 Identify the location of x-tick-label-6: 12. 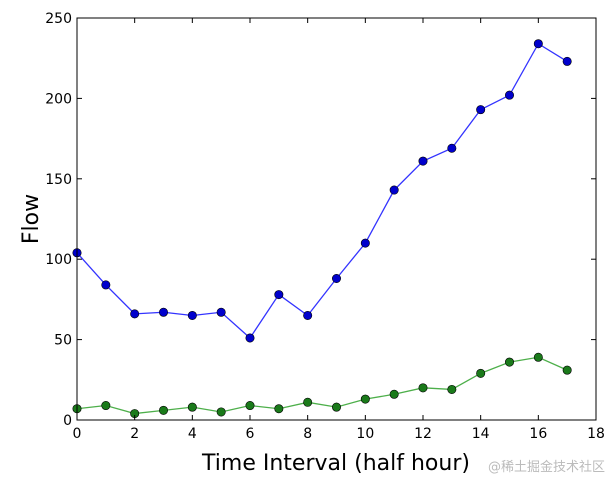
(423, 434).